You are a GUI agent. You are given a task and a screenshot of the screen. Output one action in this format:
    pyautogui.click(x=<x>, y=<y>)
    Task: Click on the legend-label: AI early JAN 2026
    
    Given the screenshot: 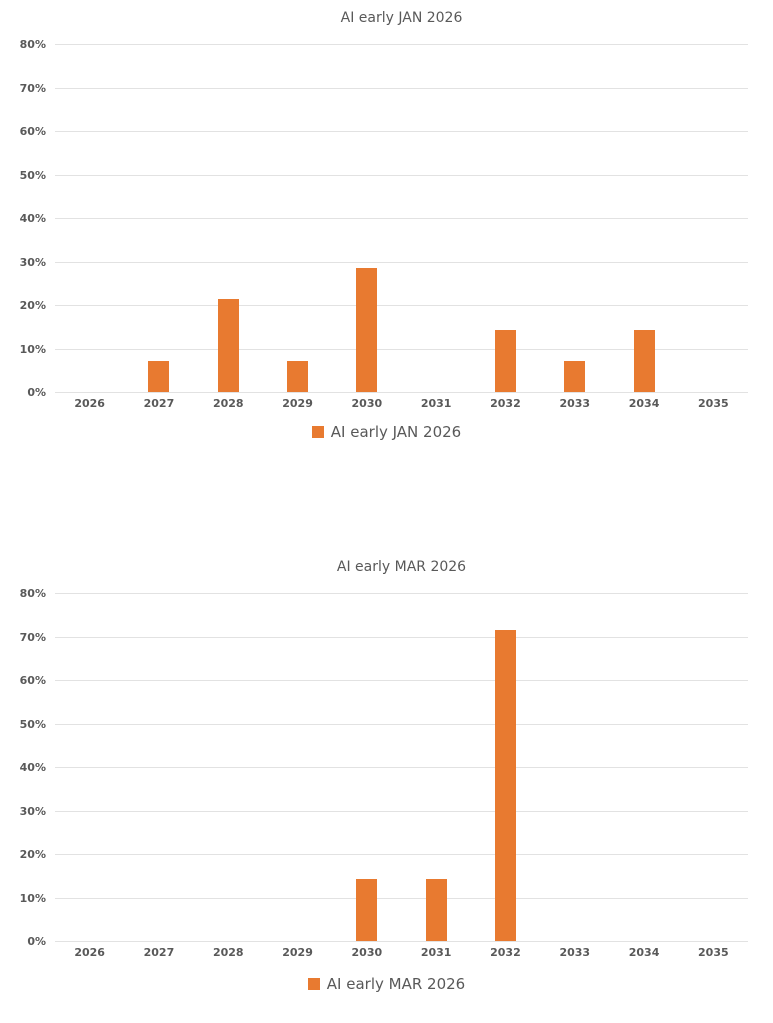 What is the action you would take?
    pyautogui.click(x=396, y=432)
    